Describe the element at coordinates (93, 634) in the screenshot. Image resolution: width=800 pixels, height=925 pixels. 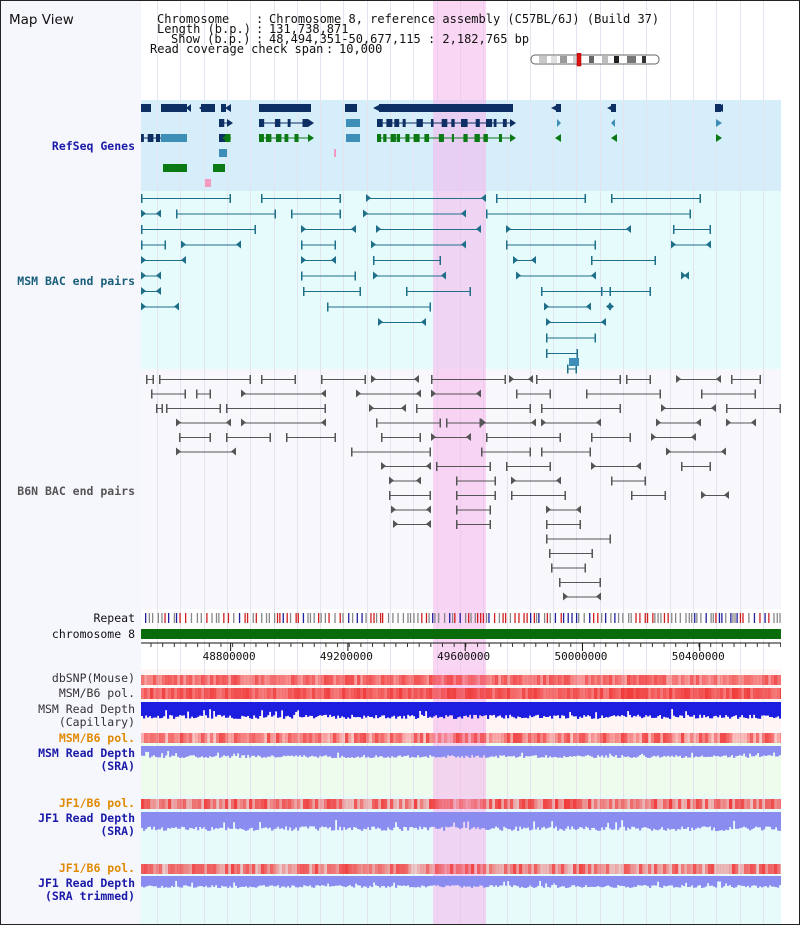
I see `track-label-chromosome: chromosome 8` at that location.